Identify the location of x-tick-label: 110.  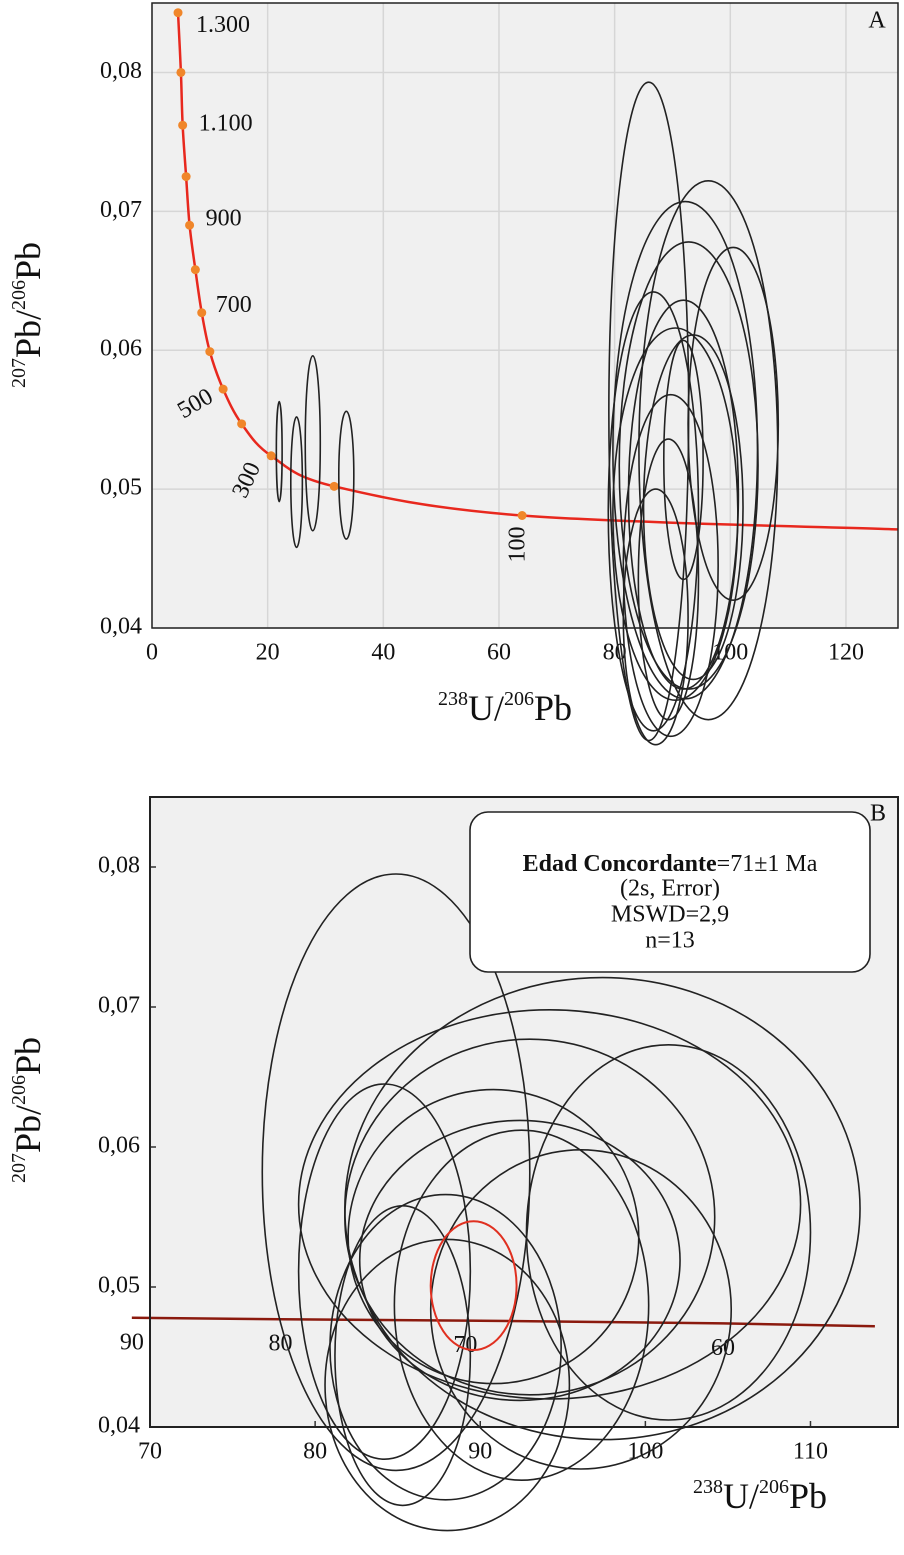
(810, 1452).